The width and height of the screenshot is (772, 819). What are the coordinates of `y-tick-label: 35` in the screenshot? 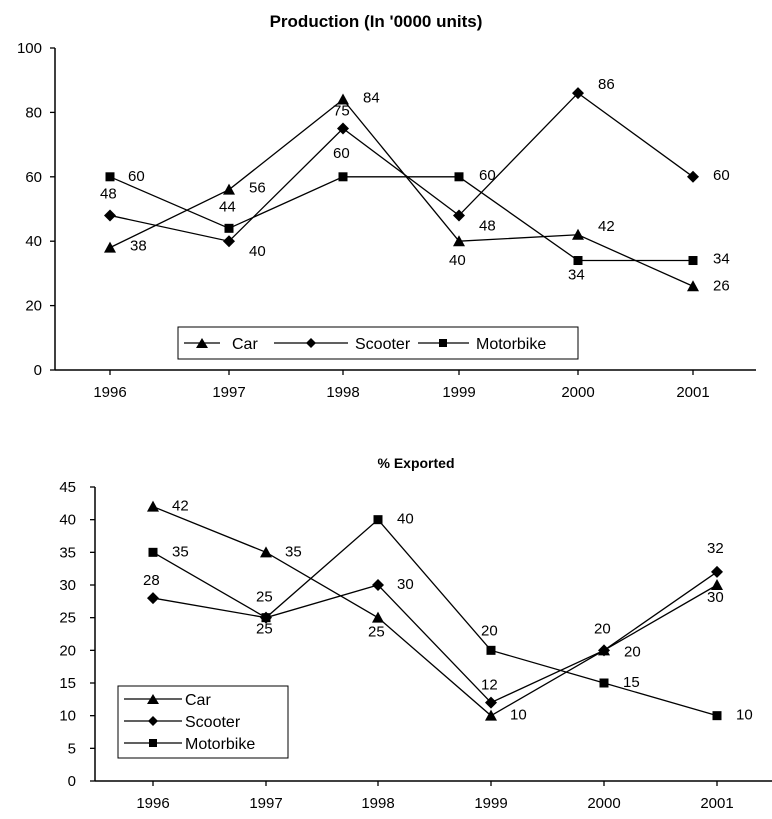 It's located at (67, 552).